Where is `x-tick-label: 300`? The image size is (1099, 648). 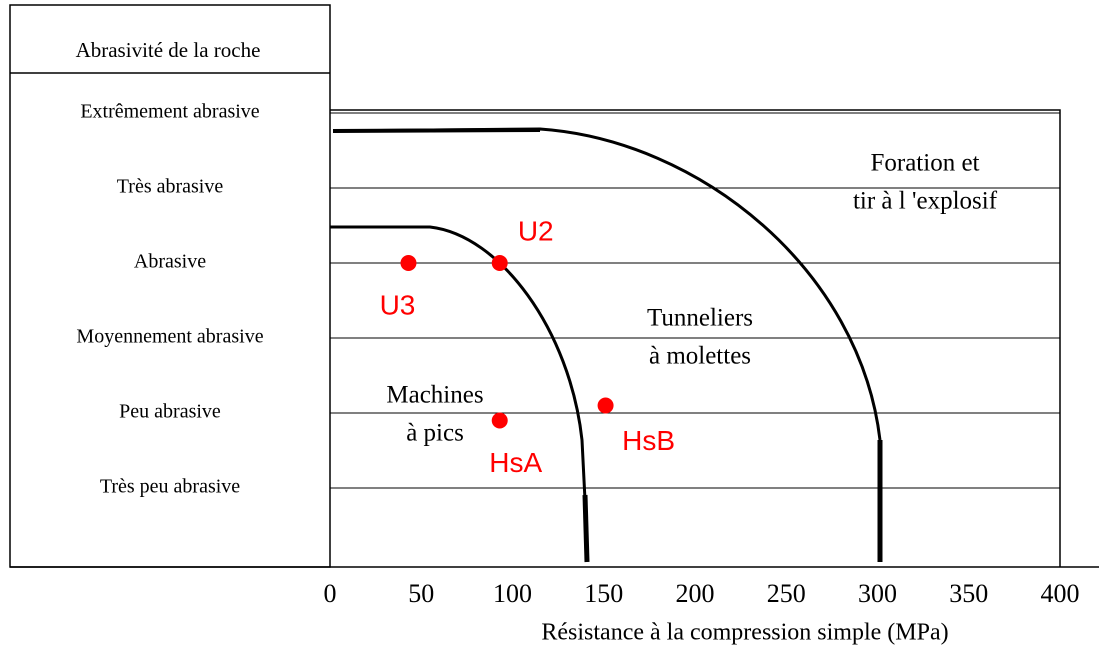
x-tick-label: 300 is located at coordinates (877, 593).